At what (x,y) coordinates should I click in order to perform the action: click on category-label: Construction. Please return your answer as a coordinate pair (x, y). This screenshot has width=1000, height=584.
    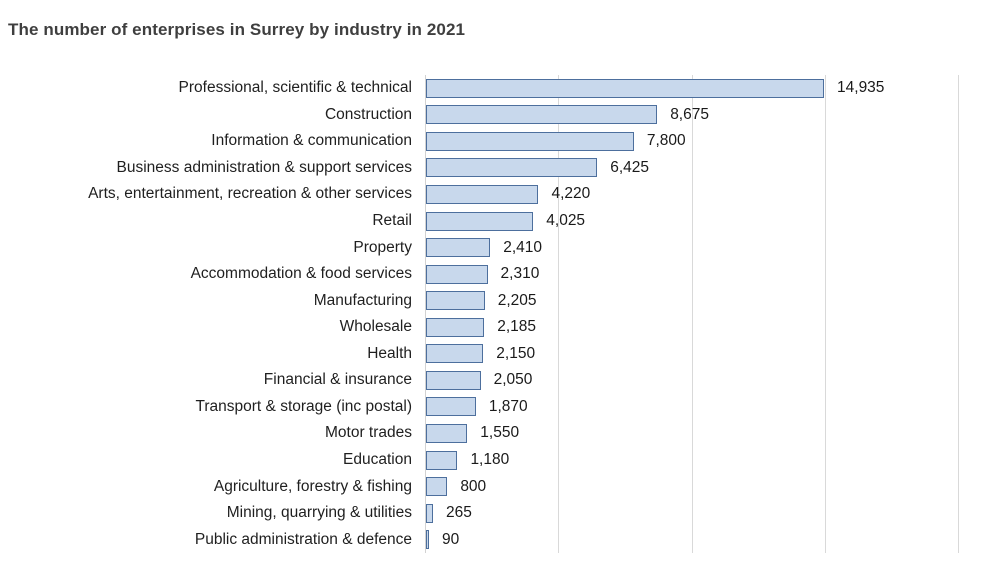
    Looking at the image, I should click on (368, 114).